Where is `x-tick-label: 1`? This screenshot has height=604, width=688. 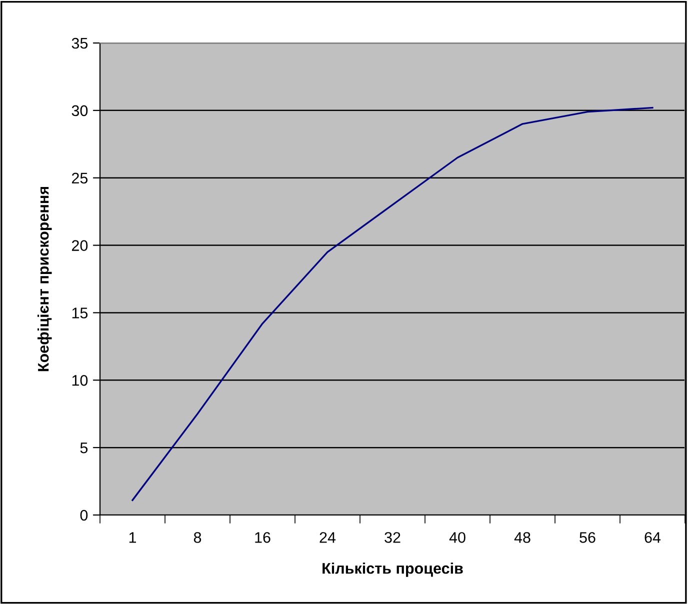
x-tick-label: 1 is located at coordinates (132, 537).